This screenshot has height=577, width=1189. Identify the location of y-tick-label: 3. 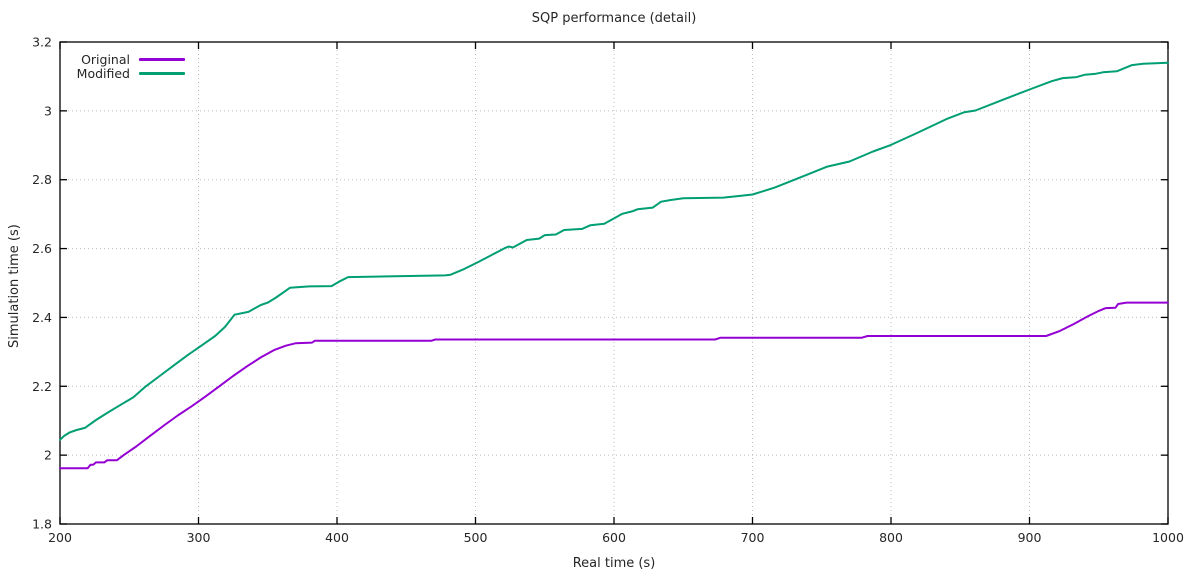
(48, 110).